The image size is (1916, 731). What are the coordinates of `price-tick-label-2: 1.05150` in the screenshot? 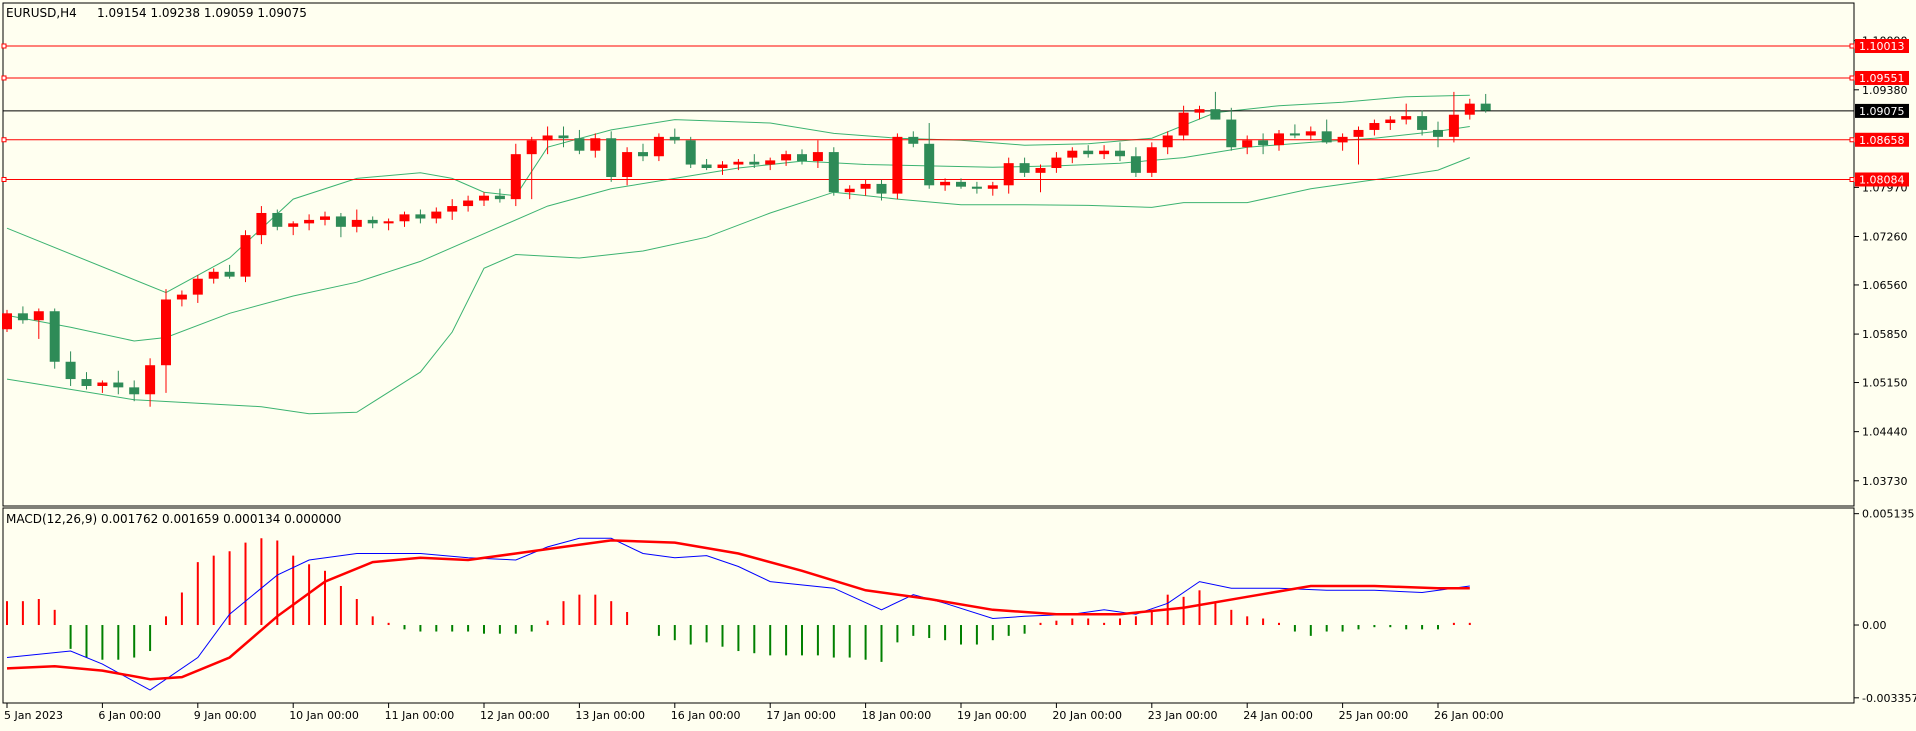 It's located at (1885, 383).